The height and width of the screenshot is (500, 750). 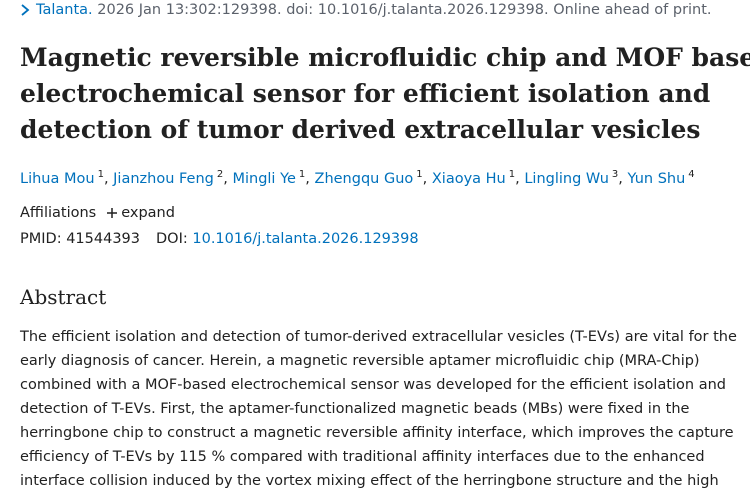 What do you see at coordinates (63, 297) in the screenshot?
I see `abstract-heading: Abstract` at bounding box center [63, 297].